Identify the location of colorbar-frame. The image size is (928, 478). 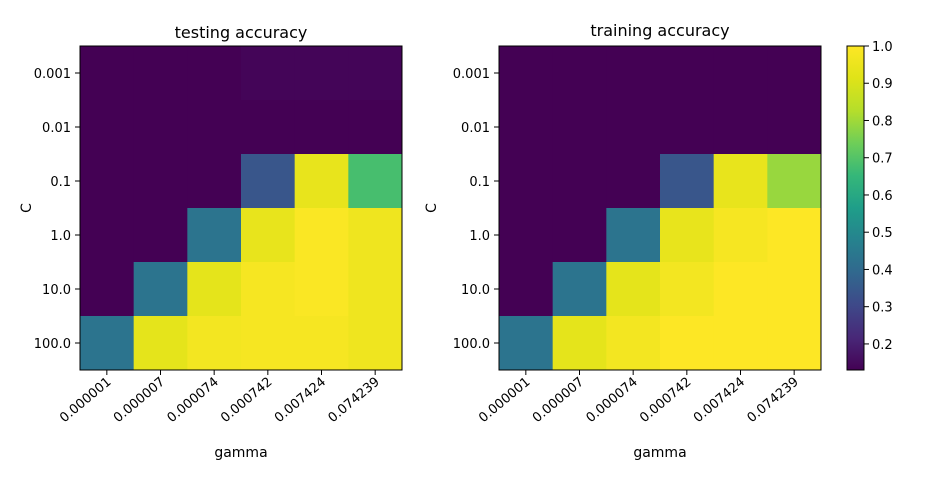
(855, 208).